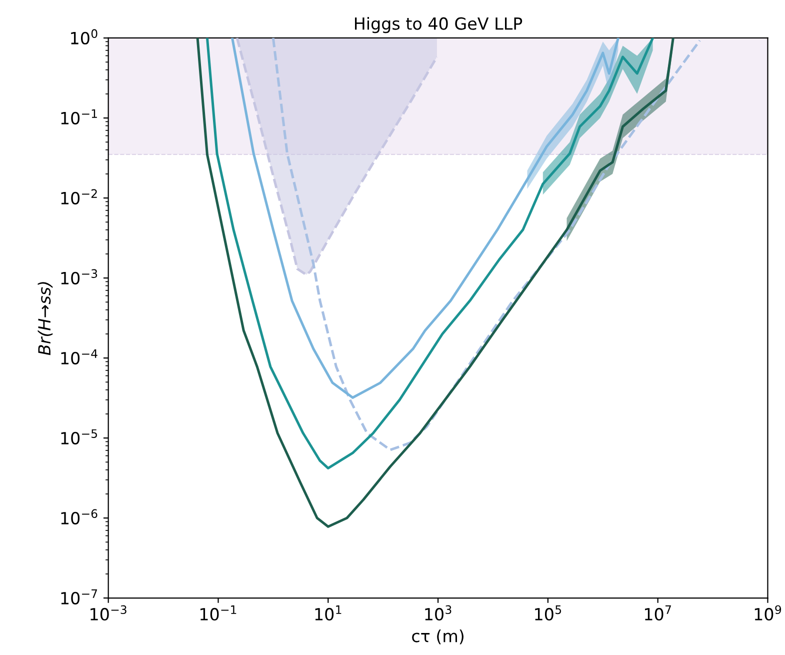 The image size is (785, 655). I want to click on x-tick-label: 10$^{−3}$, so click(108, 613).